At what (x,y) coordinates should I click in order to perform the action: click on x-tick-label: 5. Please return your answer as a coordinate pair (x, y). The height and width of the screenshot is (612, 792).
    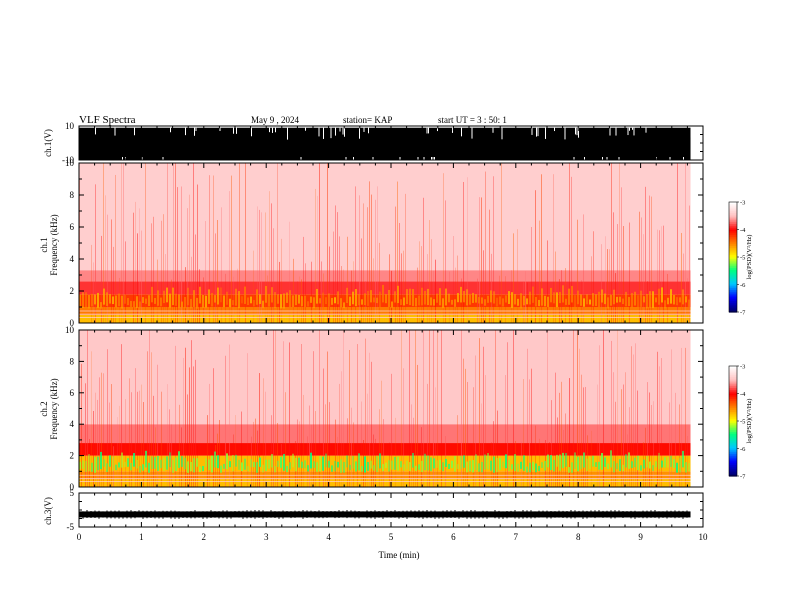
    Looking at the image, I should click on (391, 537).